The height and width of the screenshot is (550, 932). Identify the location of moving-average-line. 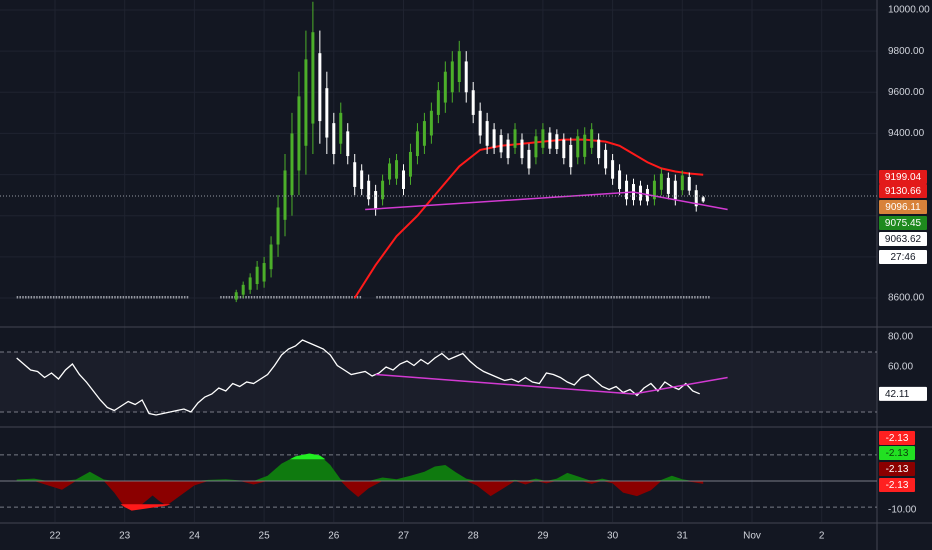
(528, 218).